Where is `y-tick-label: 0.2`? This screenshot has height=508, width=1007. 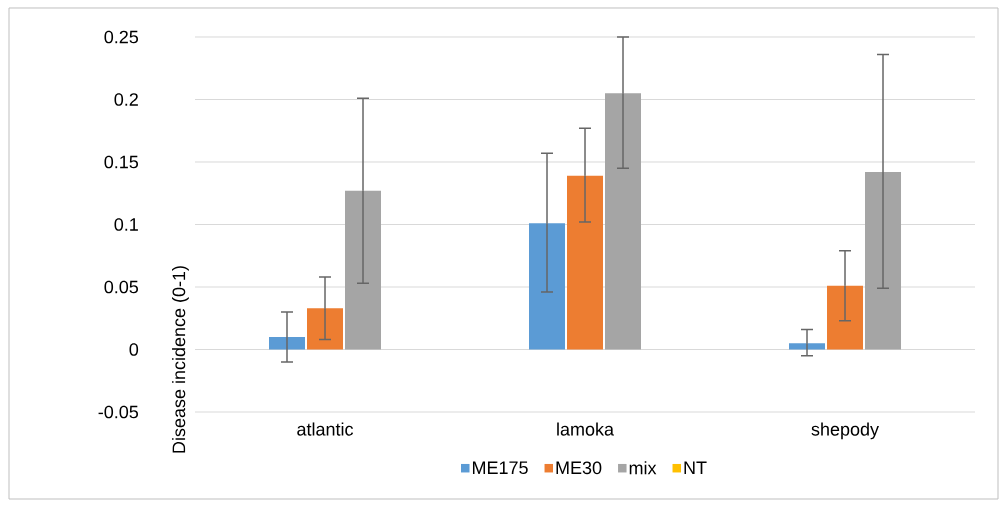
y-tick-label: 0.2 is located at coordinates (126, 99).